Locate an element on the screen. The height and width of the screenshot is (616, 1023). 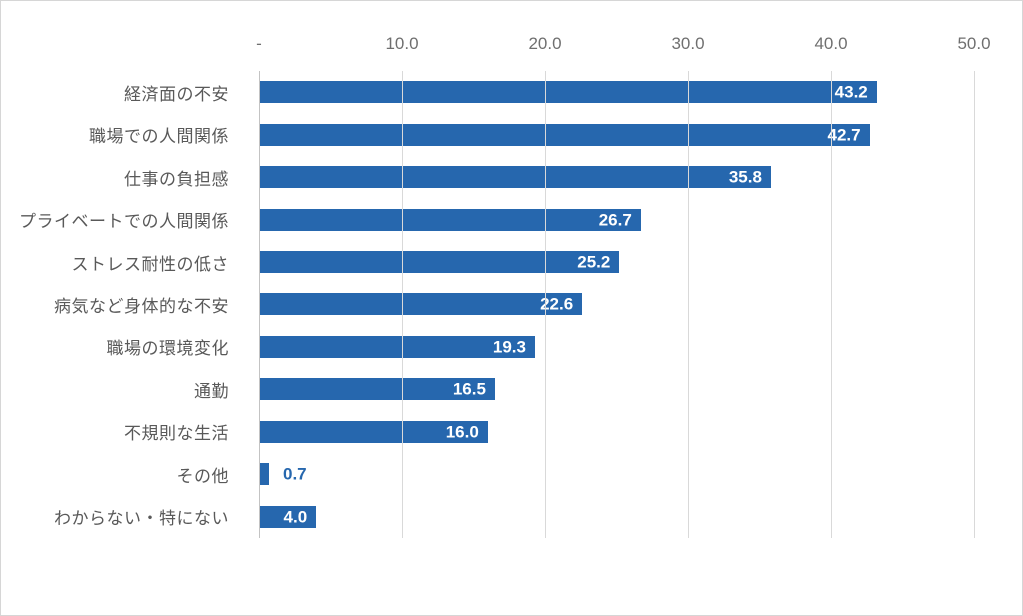
data-label: 25.2 is located at coordinates (594, 262).